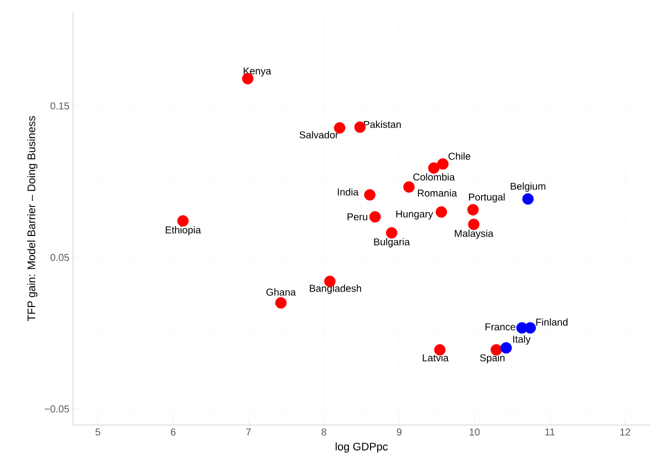 The height and width of the screenshot is (470, 651). Describe the element at coordinates (348, 192) in the screenshot. I see `annotation: India` at that location.